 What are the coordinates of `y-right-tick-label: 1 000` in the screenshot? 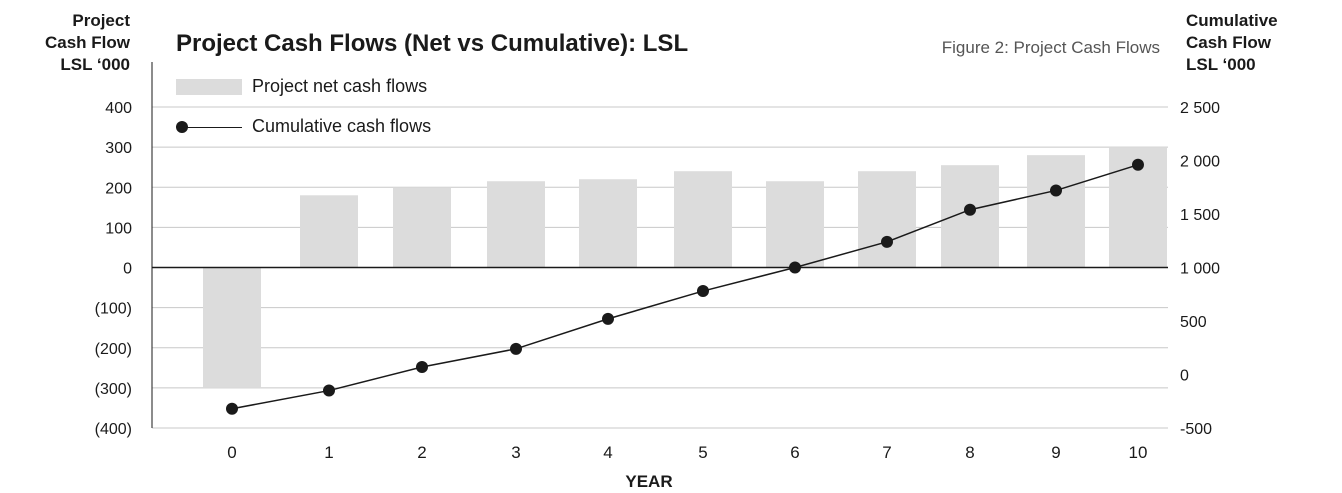 It's located at (1200, 269).